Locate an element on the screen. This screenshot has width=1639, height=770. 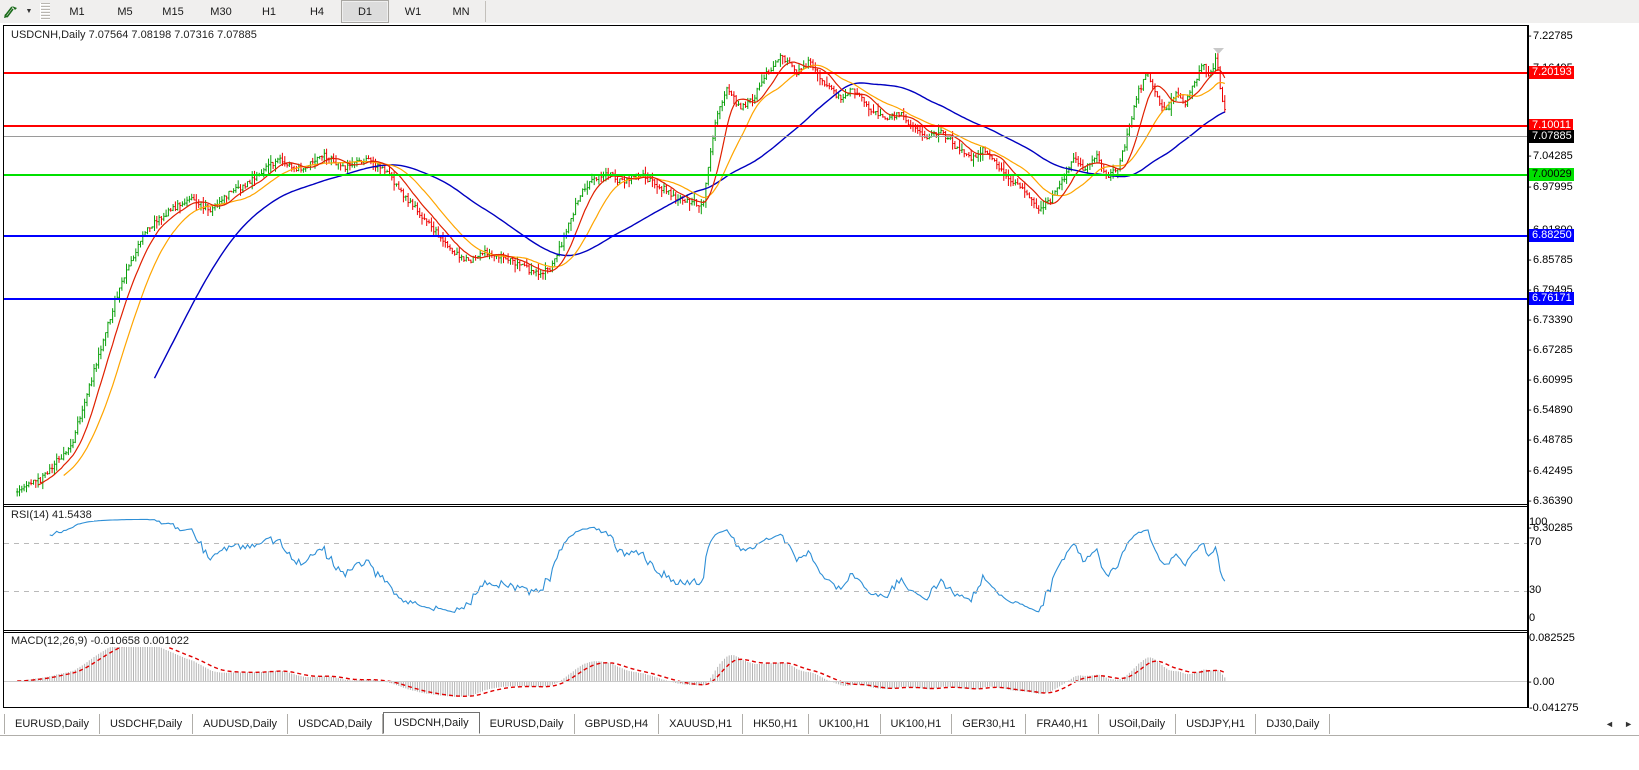
tab-fra40-h1: FRA40,H1 is located at coordinates (1062, 724).